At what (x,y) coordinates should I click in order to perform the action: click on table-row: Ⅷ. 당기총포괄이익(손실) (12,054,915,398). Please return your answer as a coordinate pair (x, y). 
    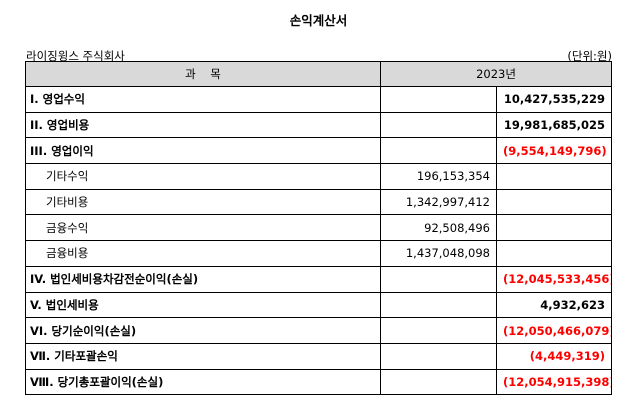
    Looking at the image, I should click on (319, 382).